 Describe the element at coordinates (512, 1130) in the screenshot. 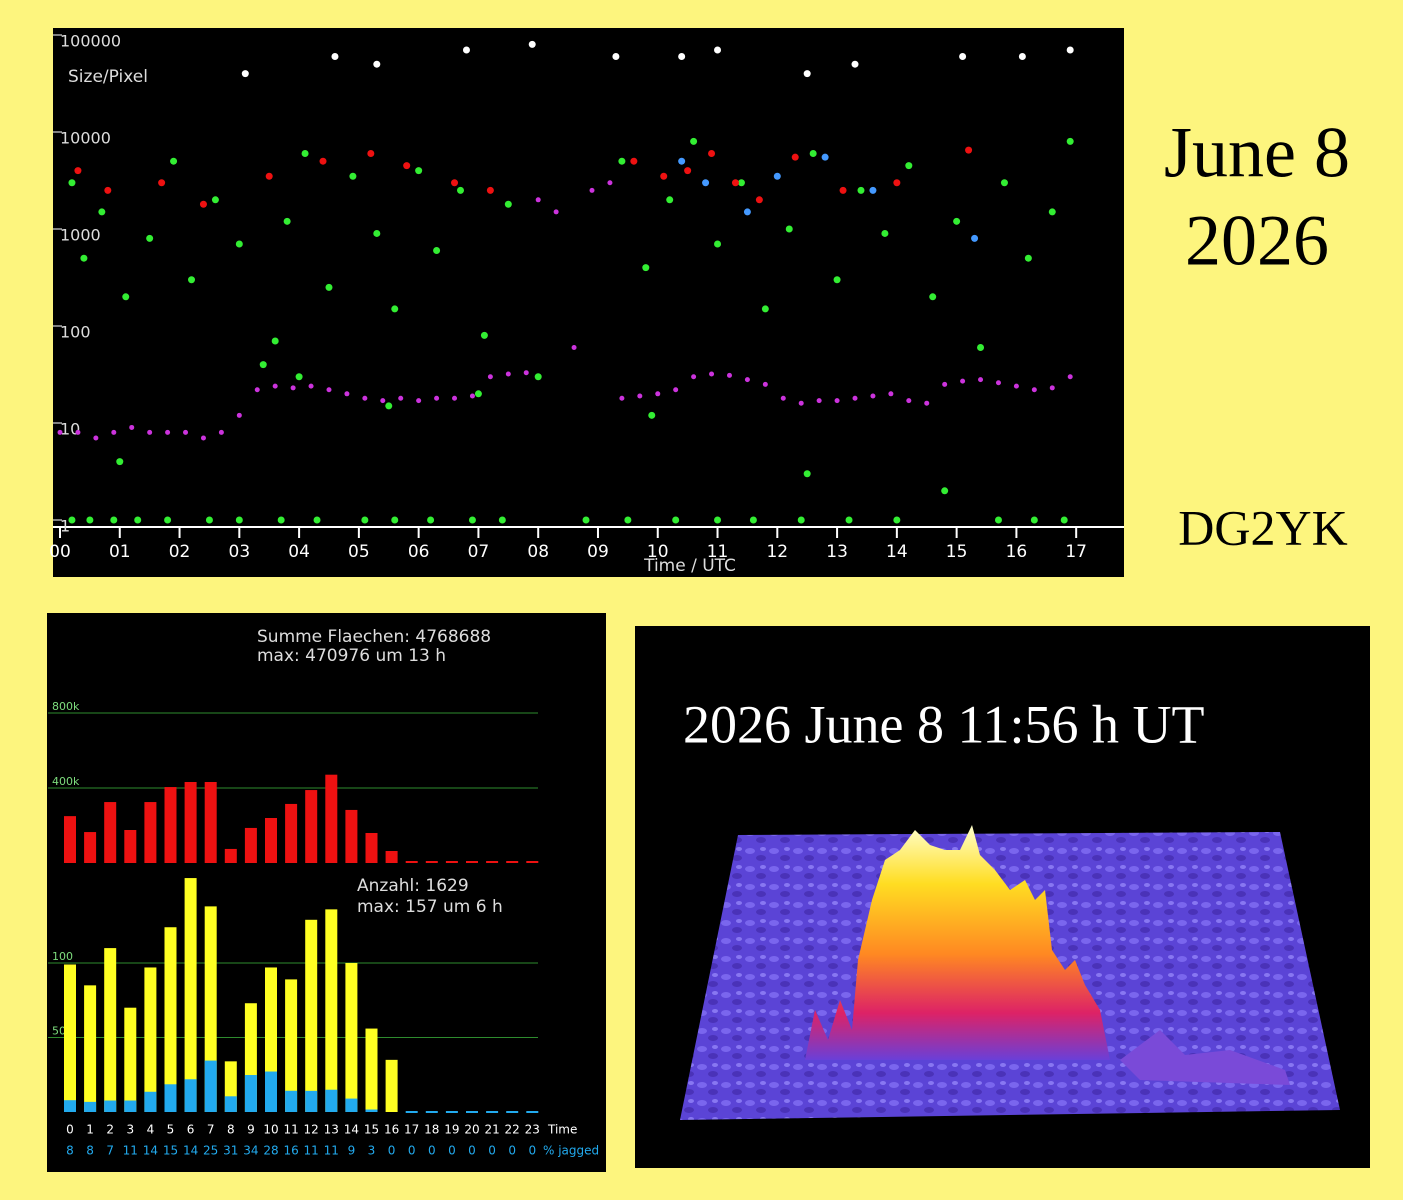

I see `x-tick-label: 22` at that location.